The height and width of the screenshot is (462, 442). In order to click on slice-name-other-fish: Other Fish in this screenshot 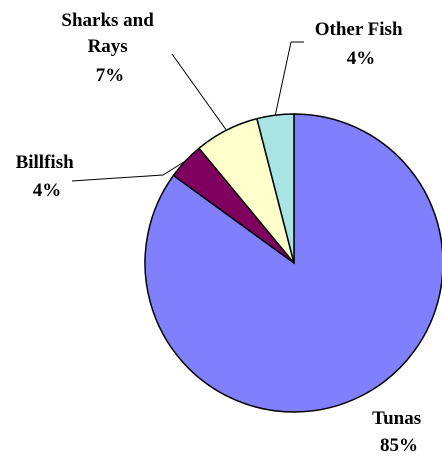, I will do `click(359, 29)`.